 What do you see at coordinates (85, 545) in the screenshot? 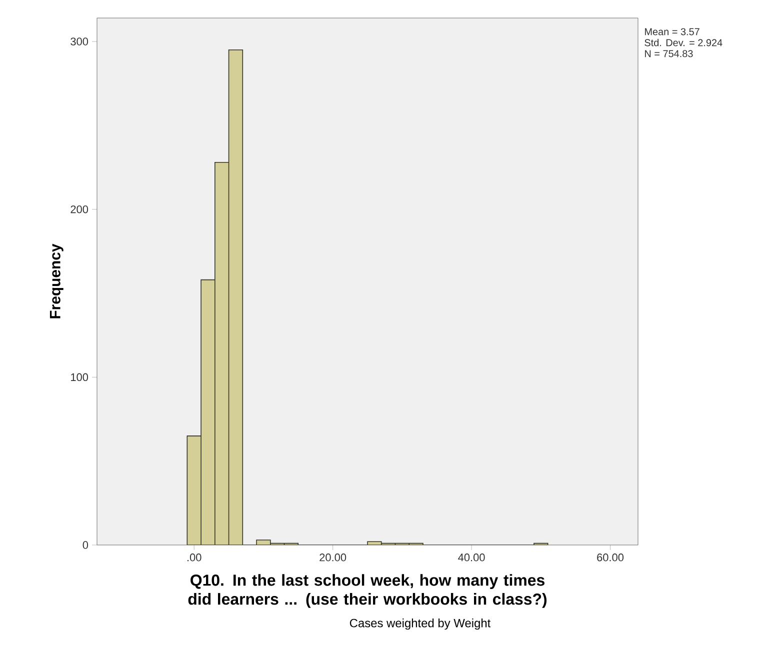
I see `y-tick-label: 0` at bounding box center [85, 545].